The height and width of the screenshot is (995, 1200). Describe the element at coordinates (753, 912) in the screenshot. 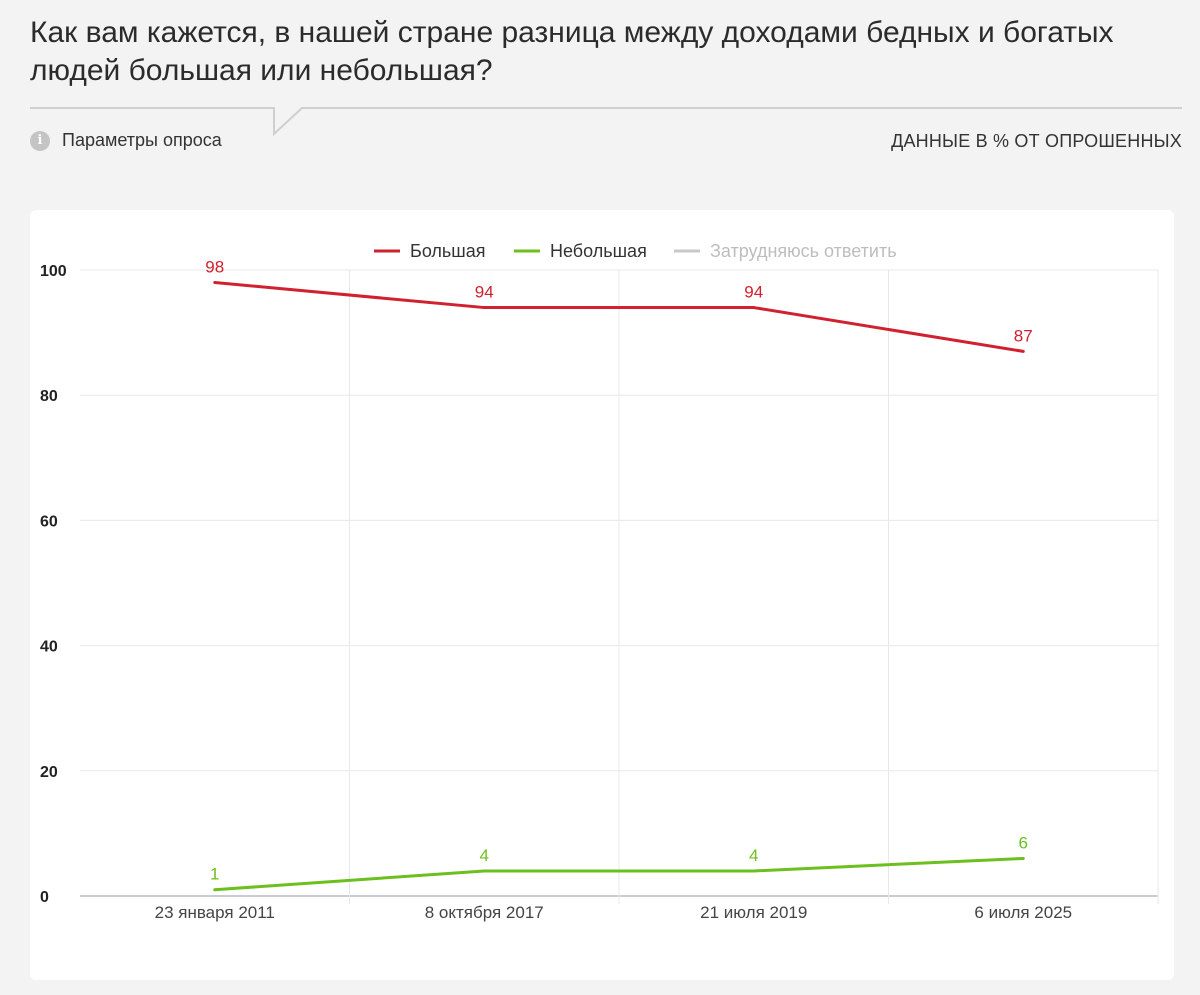

I see `x-tick-label: 21 июля 2019` at that location.